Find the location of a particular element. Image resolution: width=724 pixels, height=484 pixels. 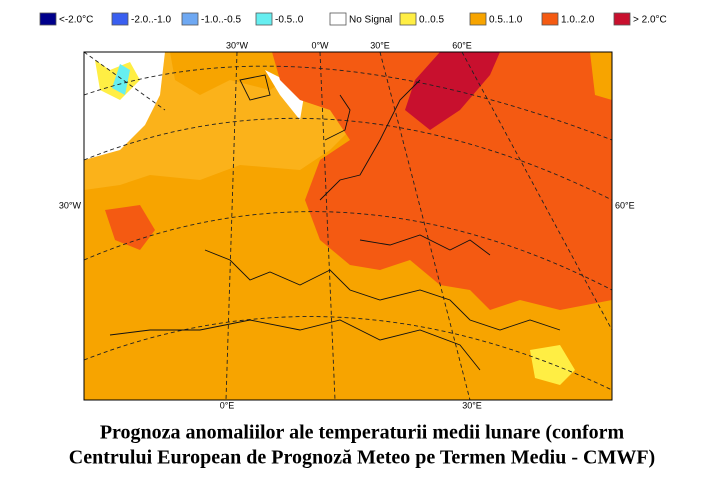

no-signal-region is located at coordinates (285, 95).